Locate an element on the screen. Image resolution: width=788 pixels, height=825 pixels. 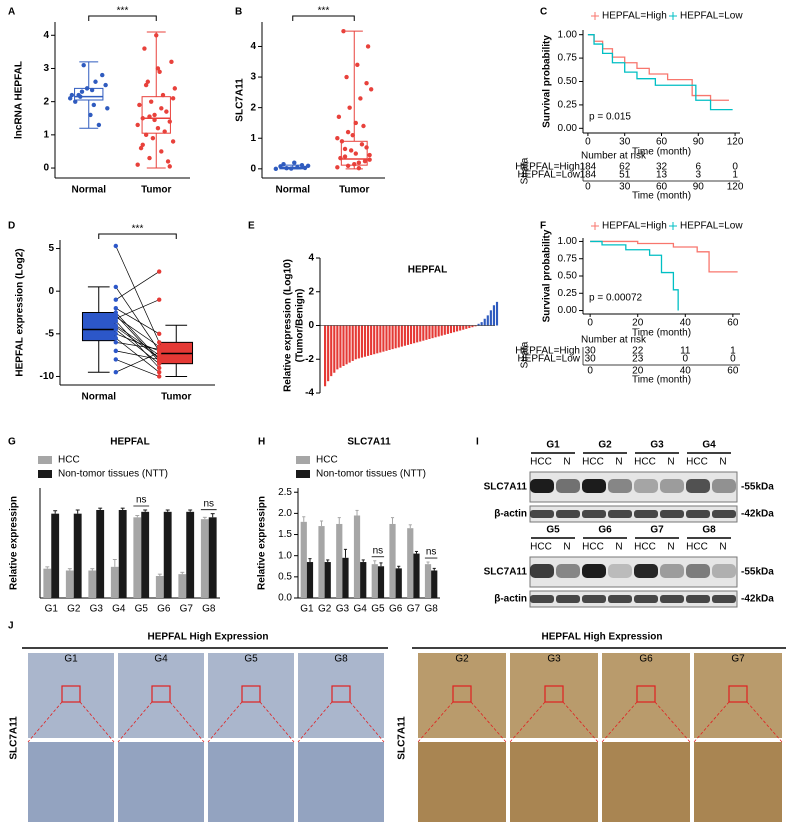
panel-label: E is located at coordinates (251, 226).